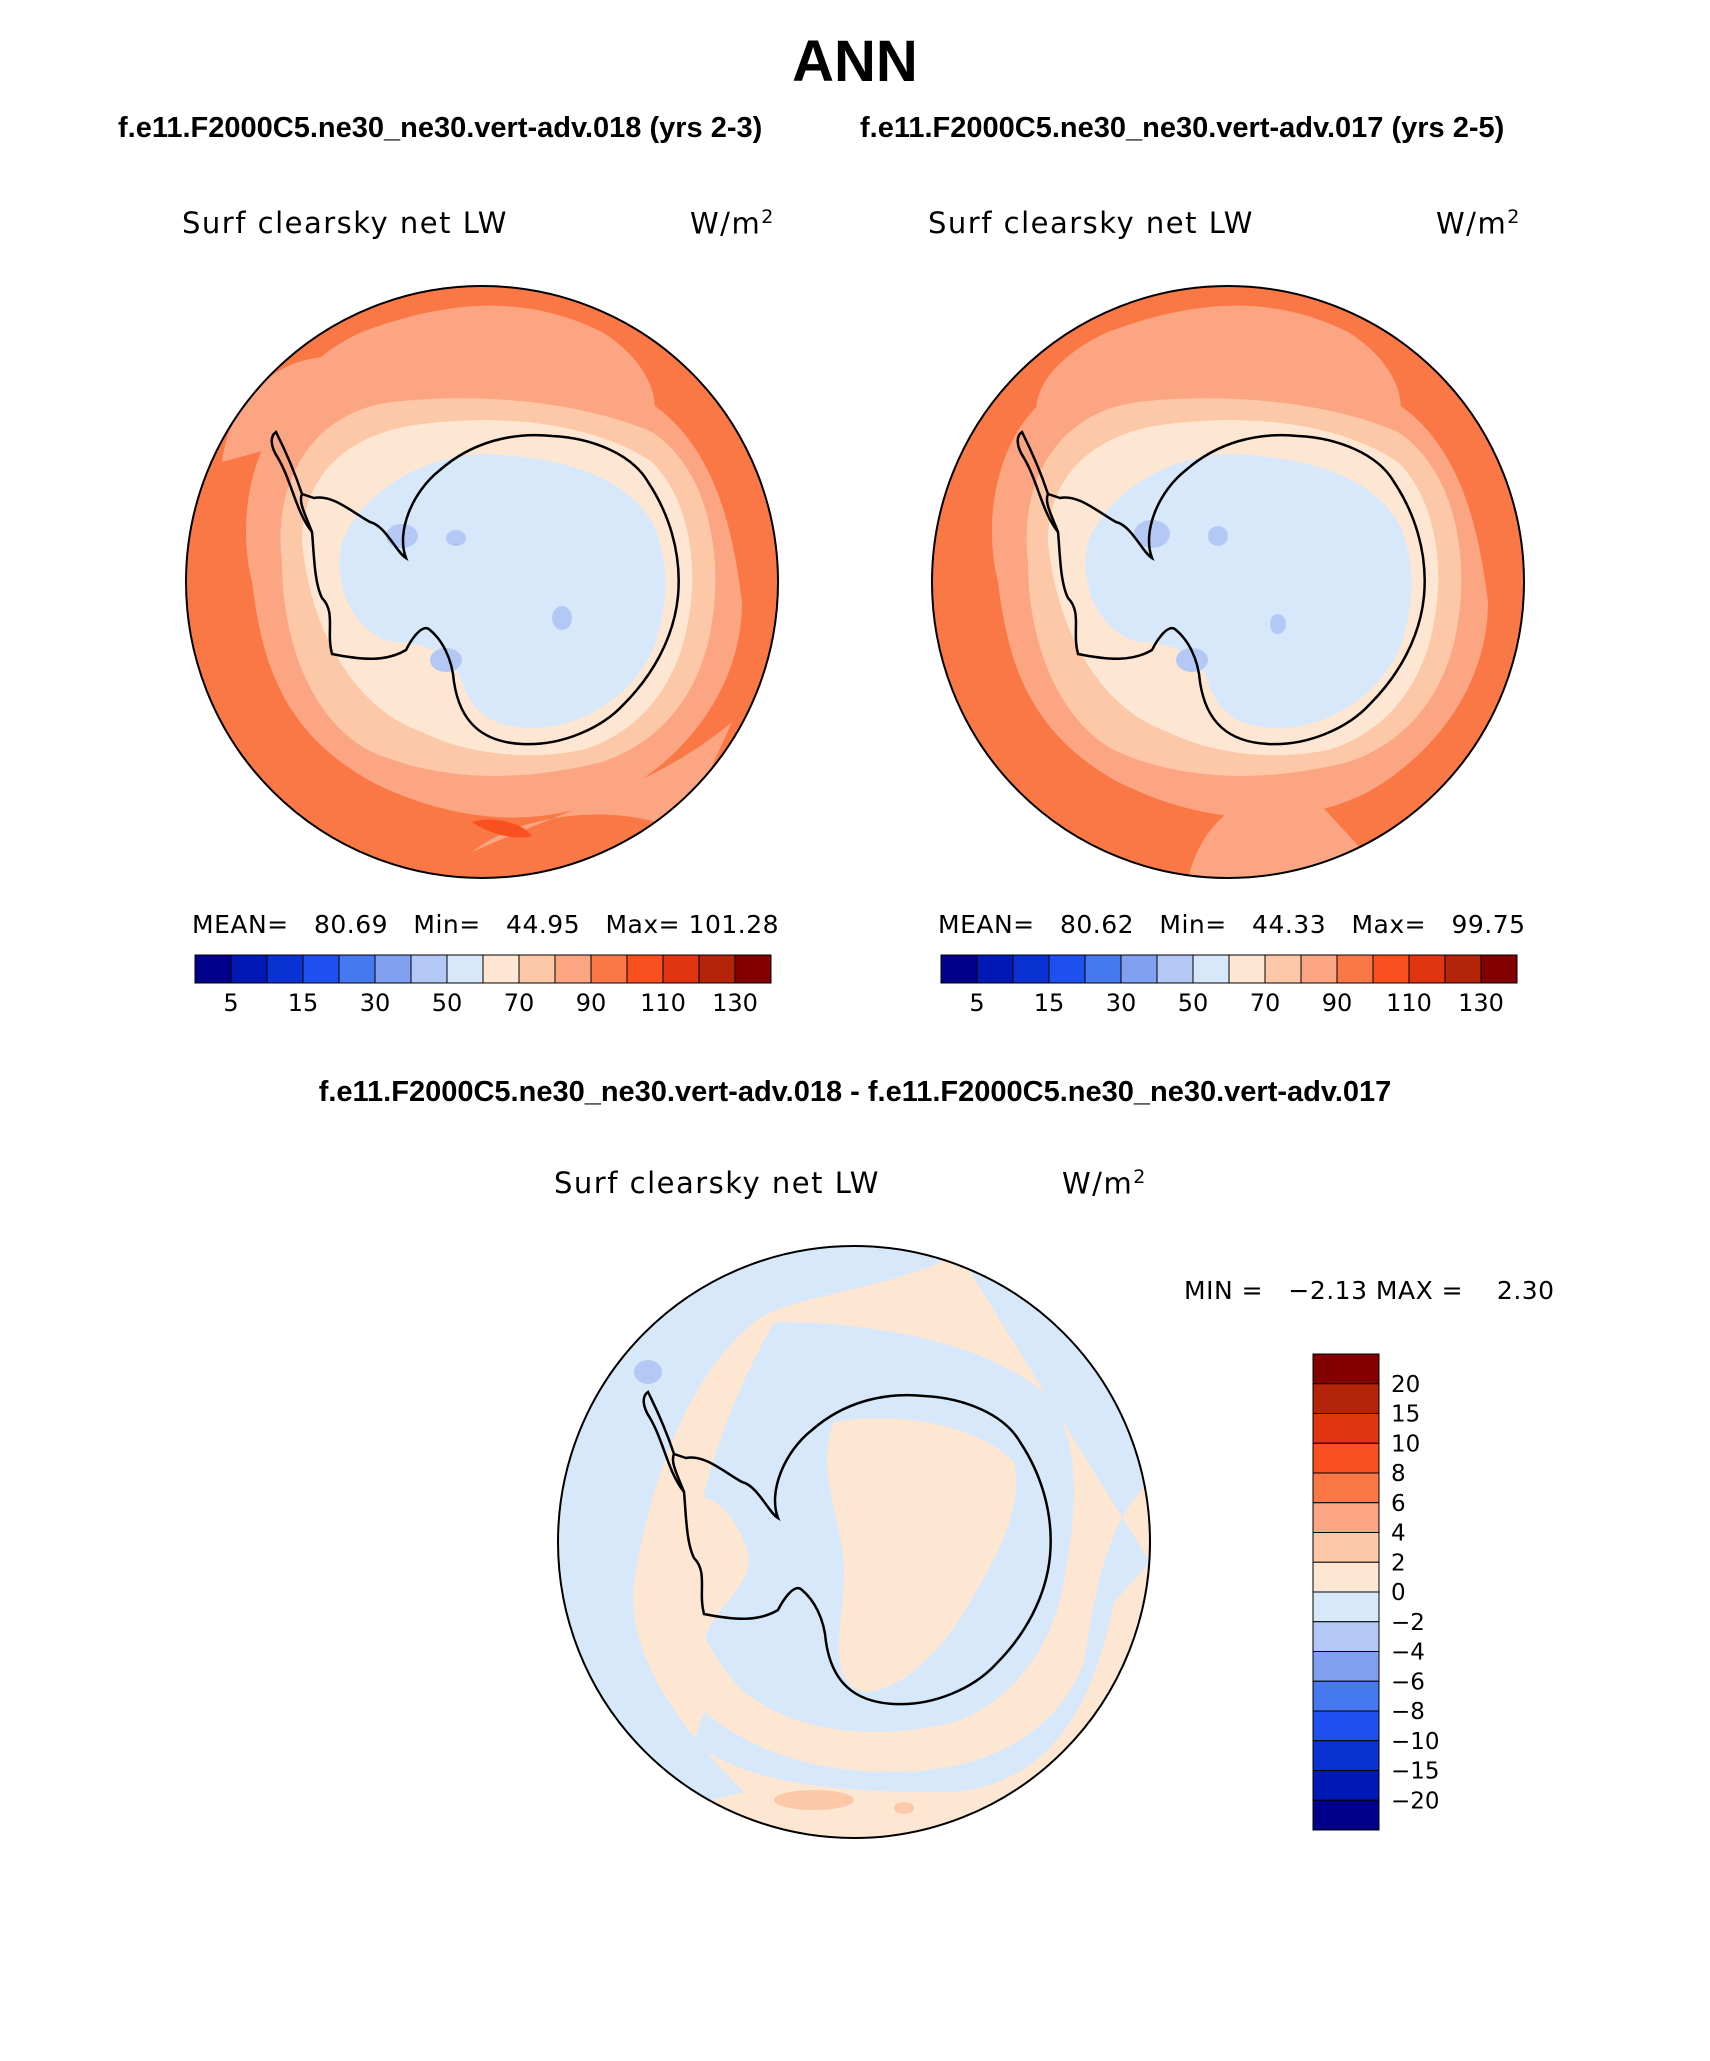 This screenshot has height=2061, width=1710. Describe the element at coordinates (1415, 1772) in the screenshot. I see `diff-colorbar-tick-label: −15` at that location.